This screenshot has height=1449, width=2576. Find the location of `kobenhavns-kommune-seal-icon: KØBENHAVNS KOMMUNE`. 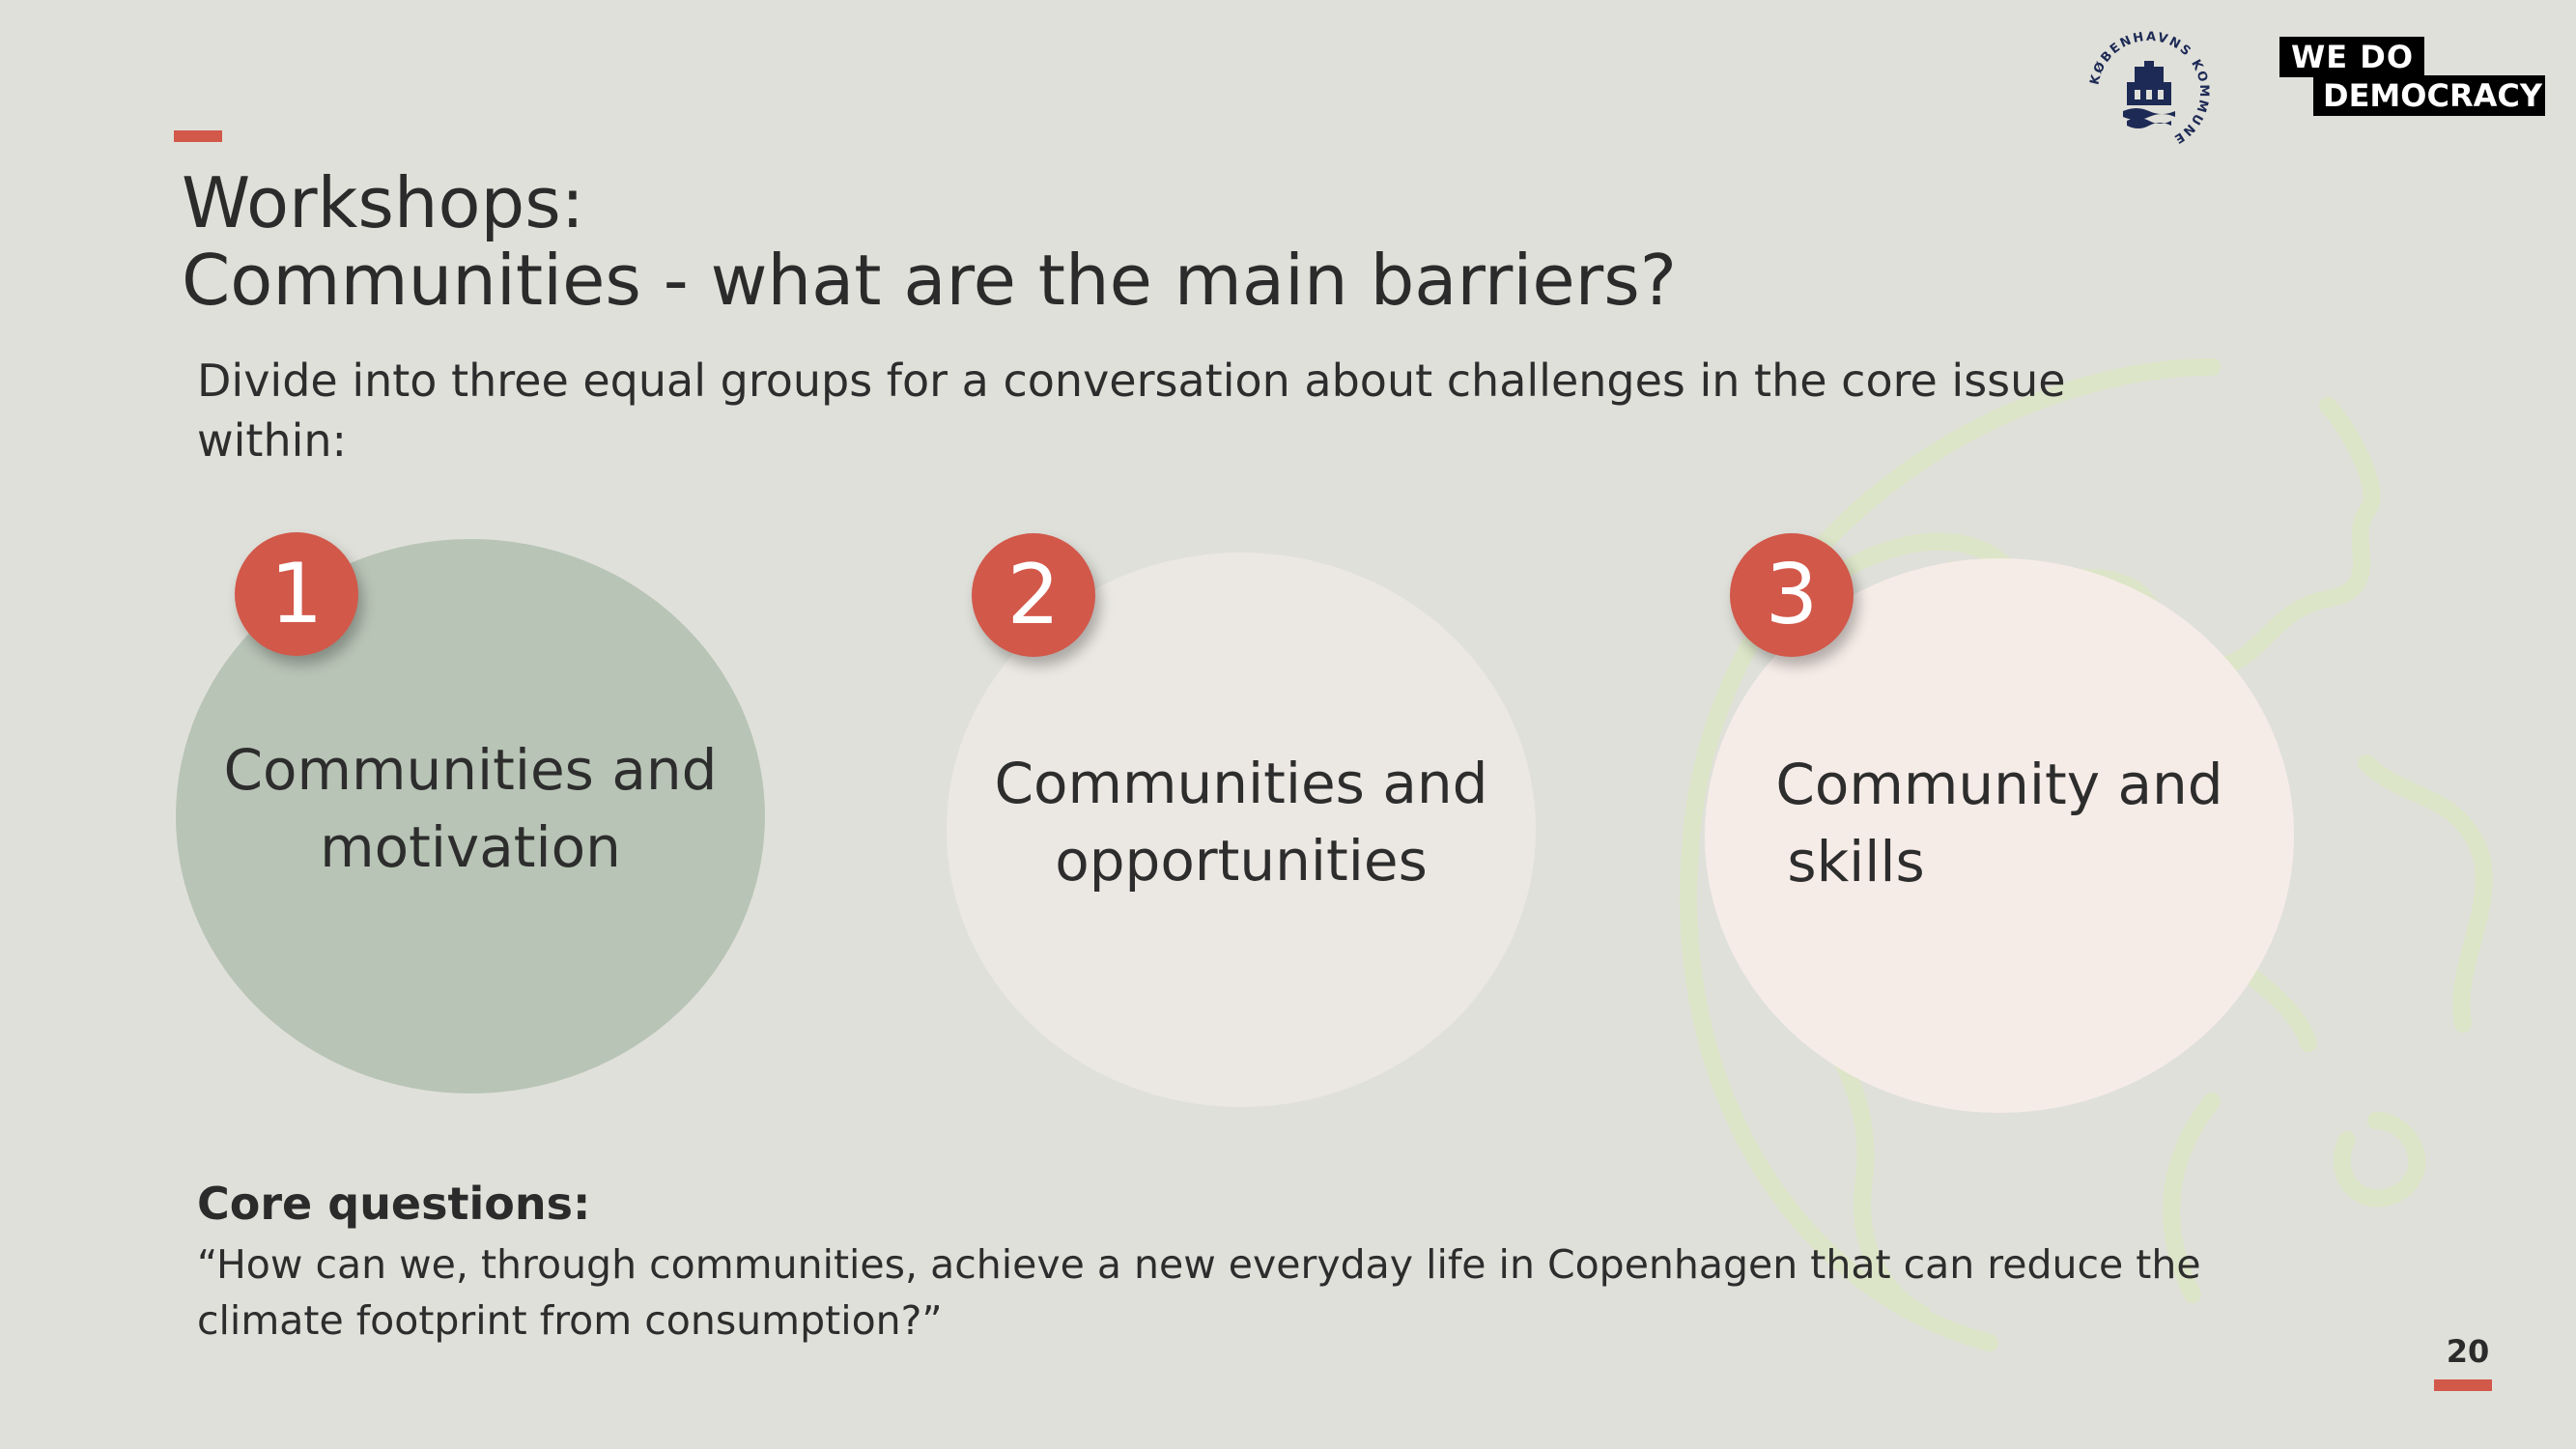

kobenhavns-kommune-seal-icon: KØBENHAVNS KOMMUNE is located at coordinates (2148, 88).